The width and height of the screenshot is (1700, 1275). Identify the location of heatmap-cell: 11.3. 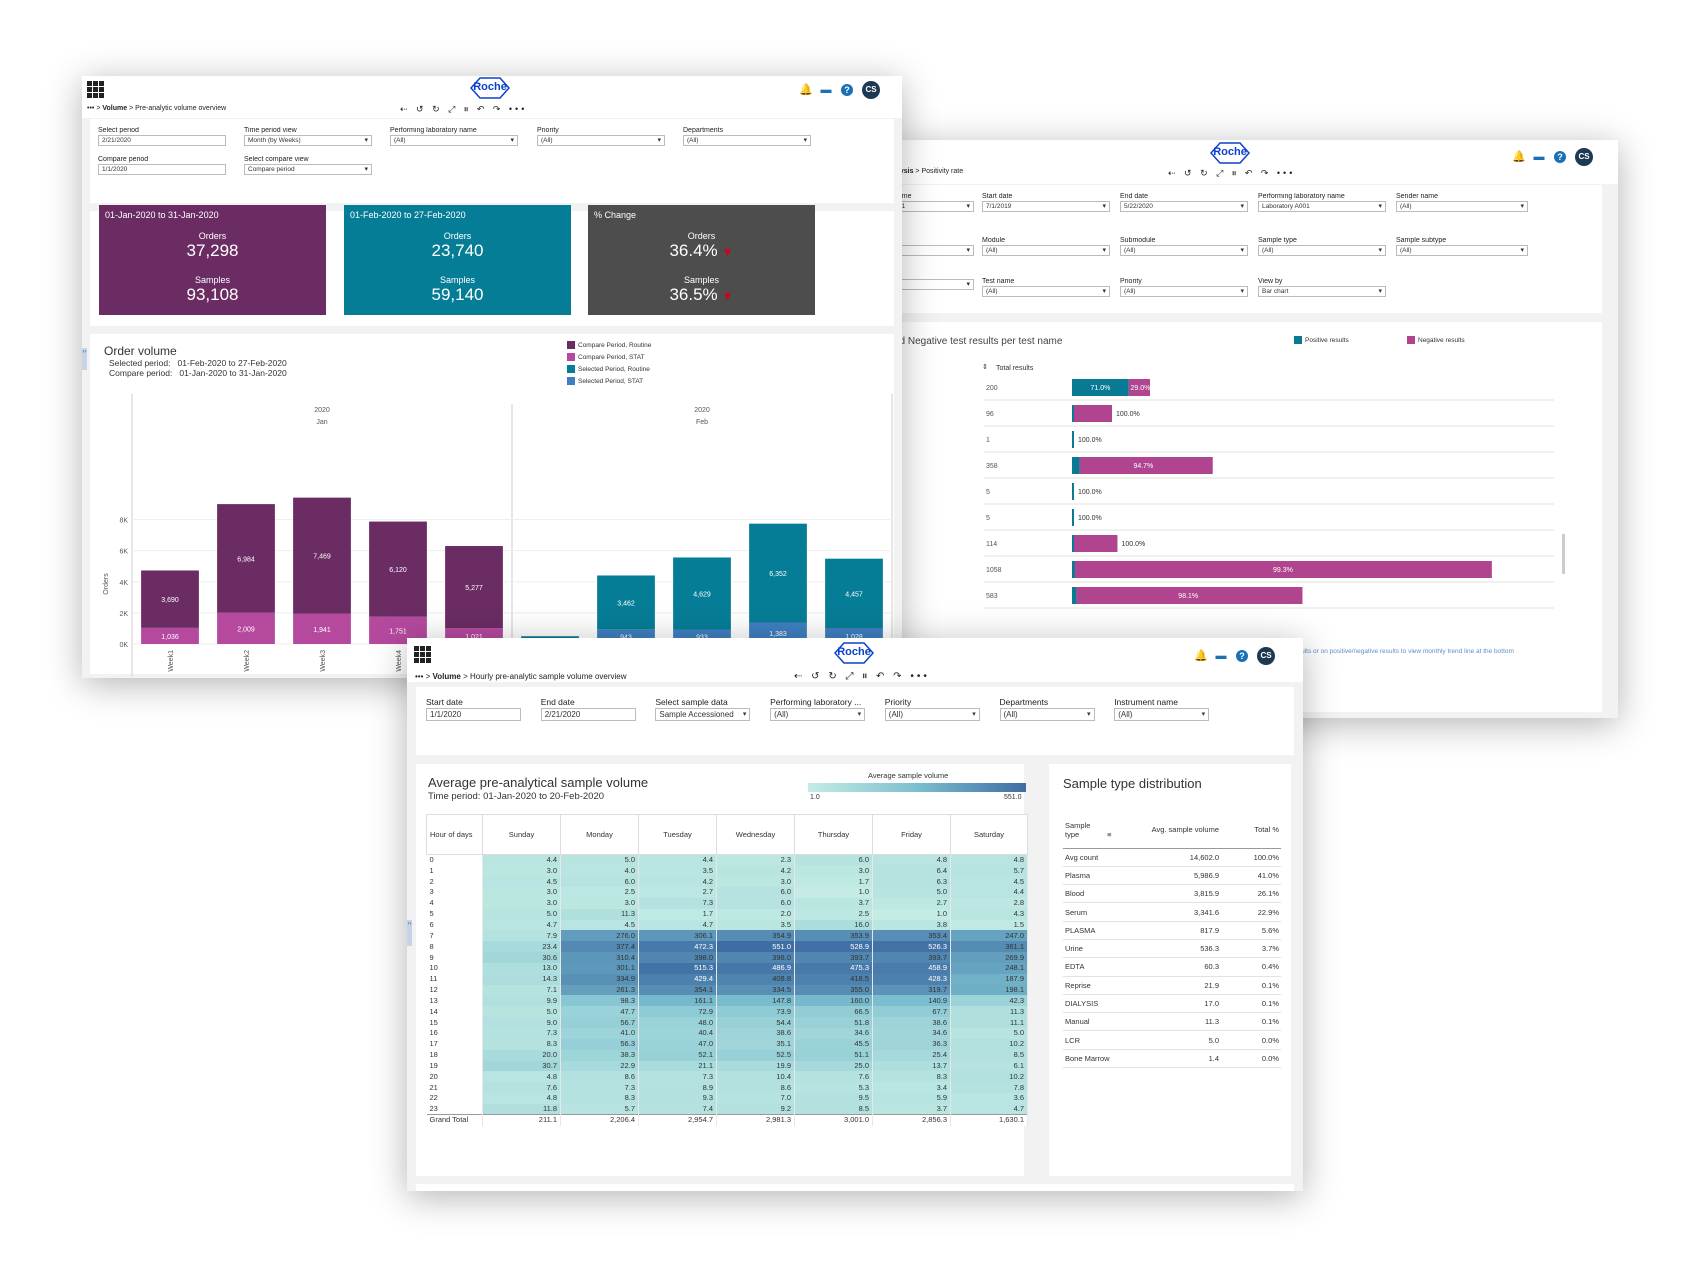
(599, 914).